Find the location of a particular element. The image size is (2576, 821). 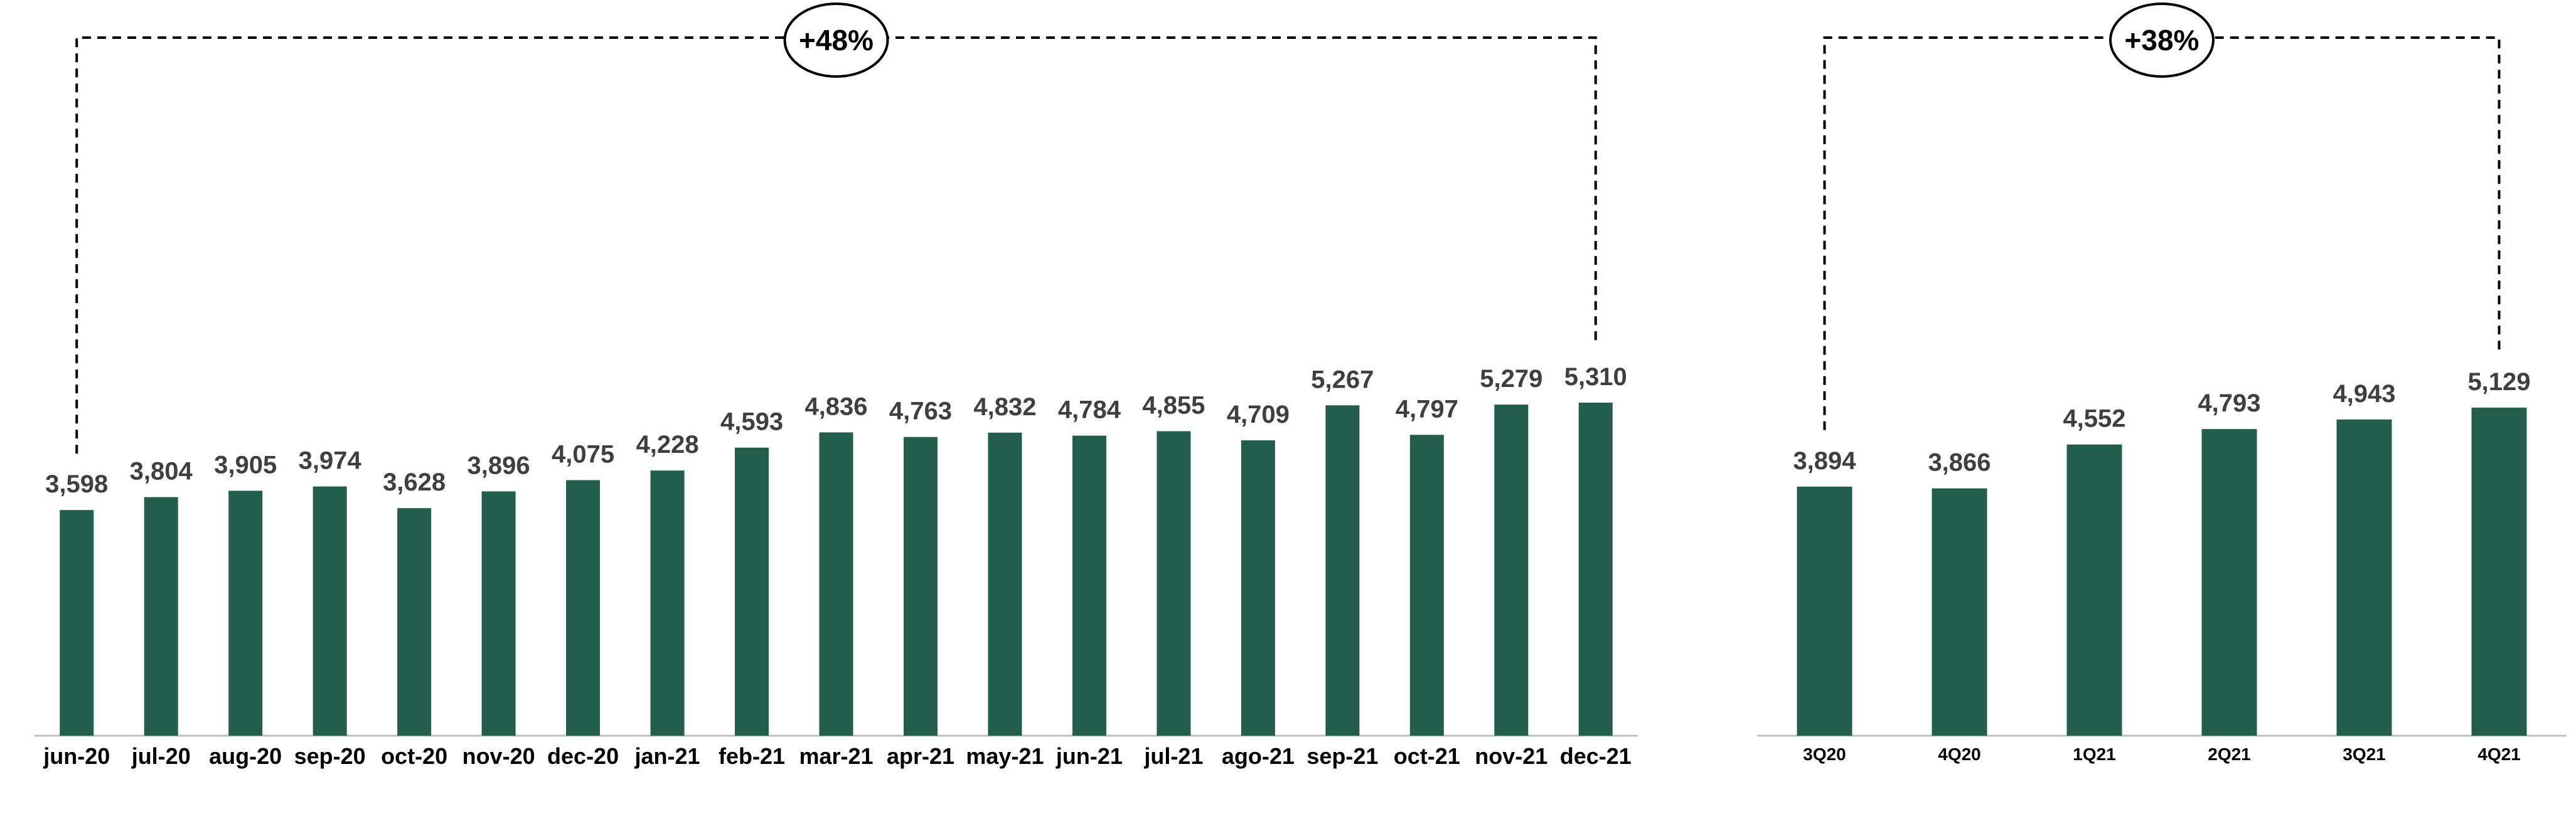

category-label-dec-20: dec-20 is located at coordinates (583, 756).